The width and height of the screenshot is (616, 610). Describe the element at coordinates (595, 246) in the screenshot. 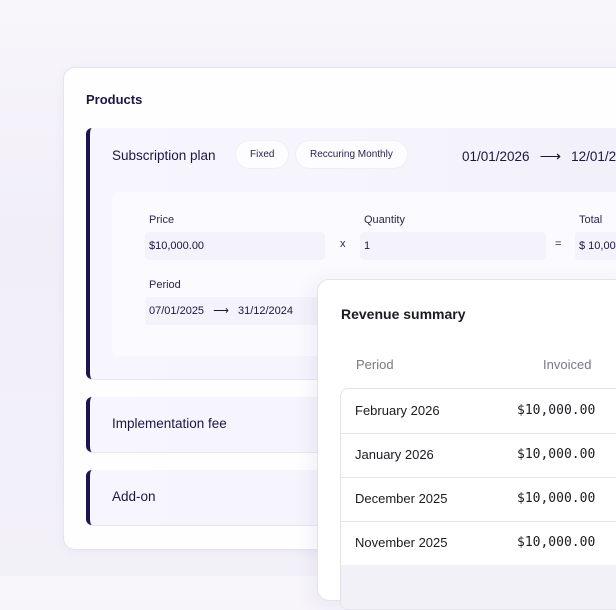

I see `total-value: $ 10,000.00` at that location.